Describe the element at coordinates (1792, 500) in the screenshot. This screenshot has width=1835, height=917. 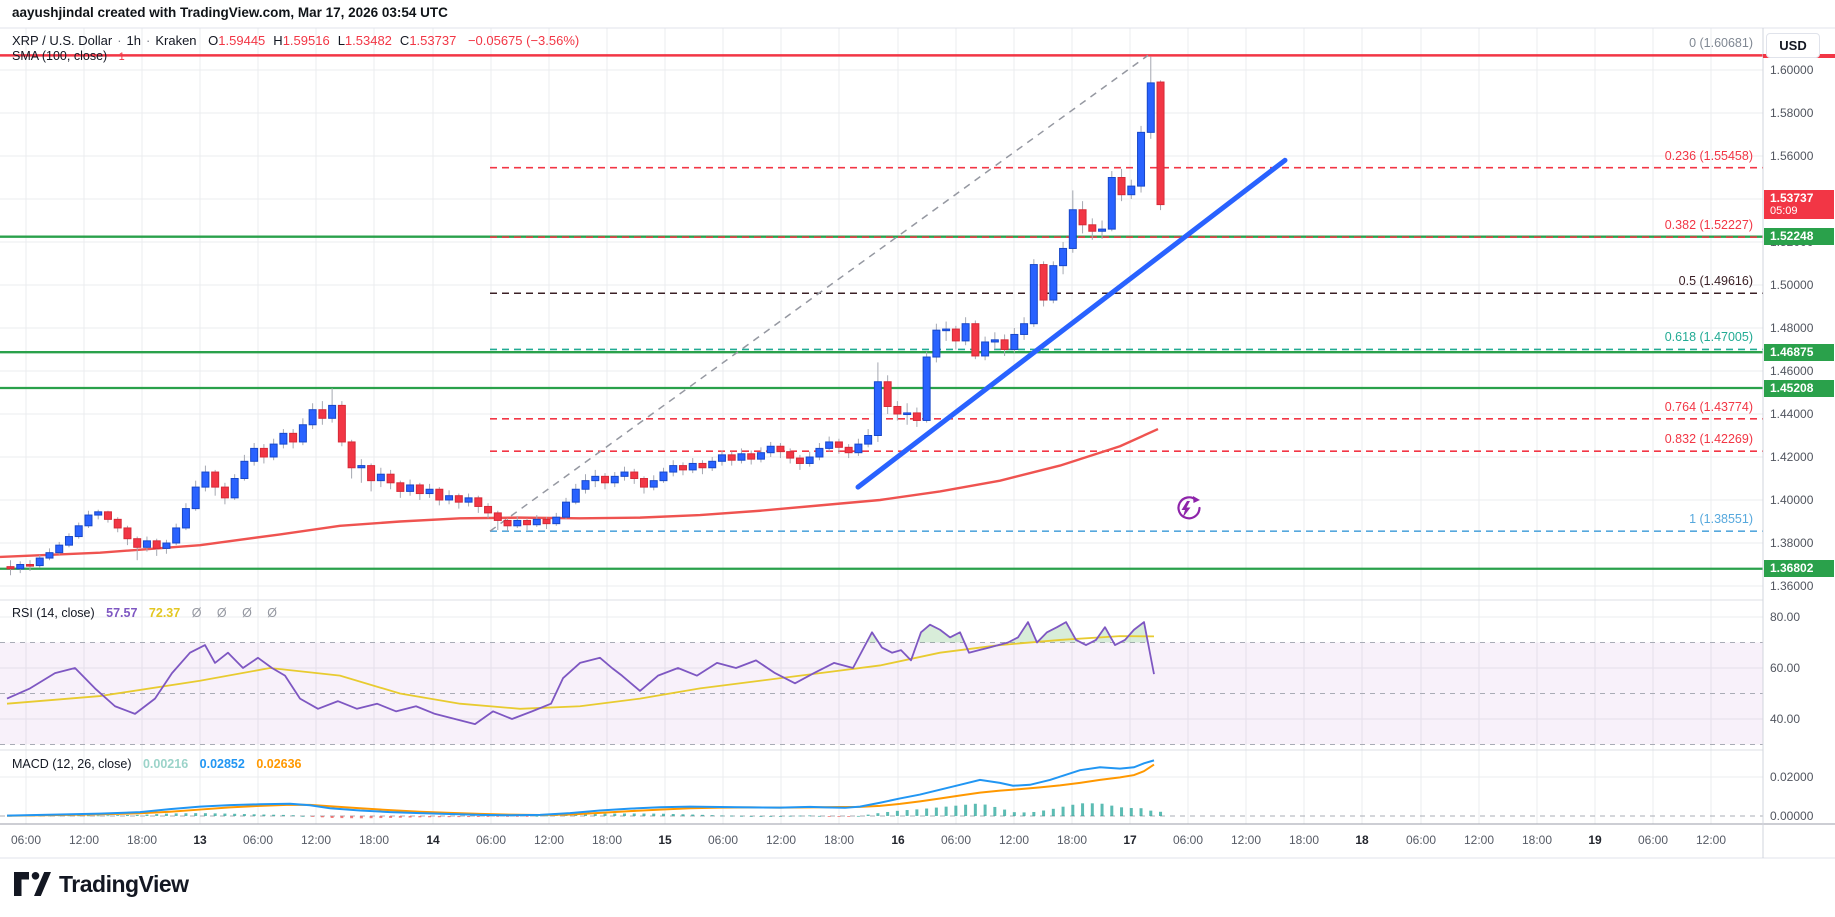
I see `price-tick-label: 1.40000` at that location.